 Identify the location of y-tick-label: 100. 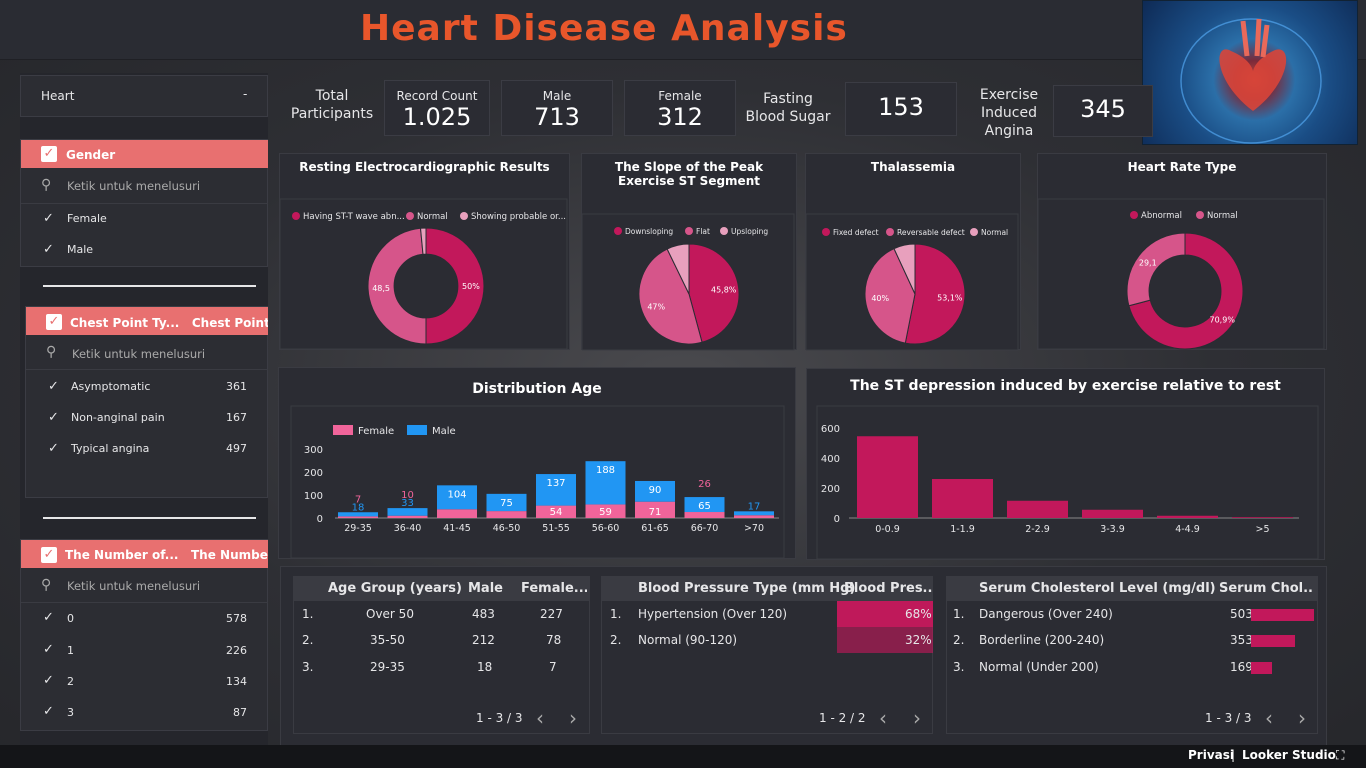
(313, 496).